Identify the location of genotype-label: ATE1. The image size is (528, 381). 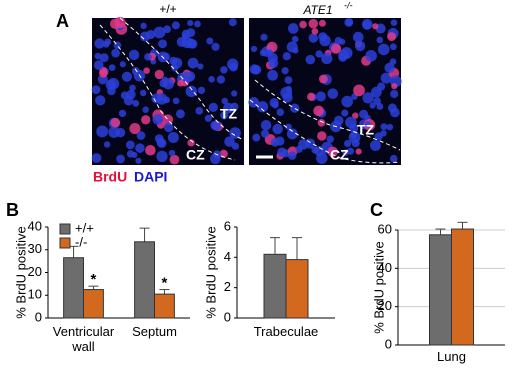
(317, 10).